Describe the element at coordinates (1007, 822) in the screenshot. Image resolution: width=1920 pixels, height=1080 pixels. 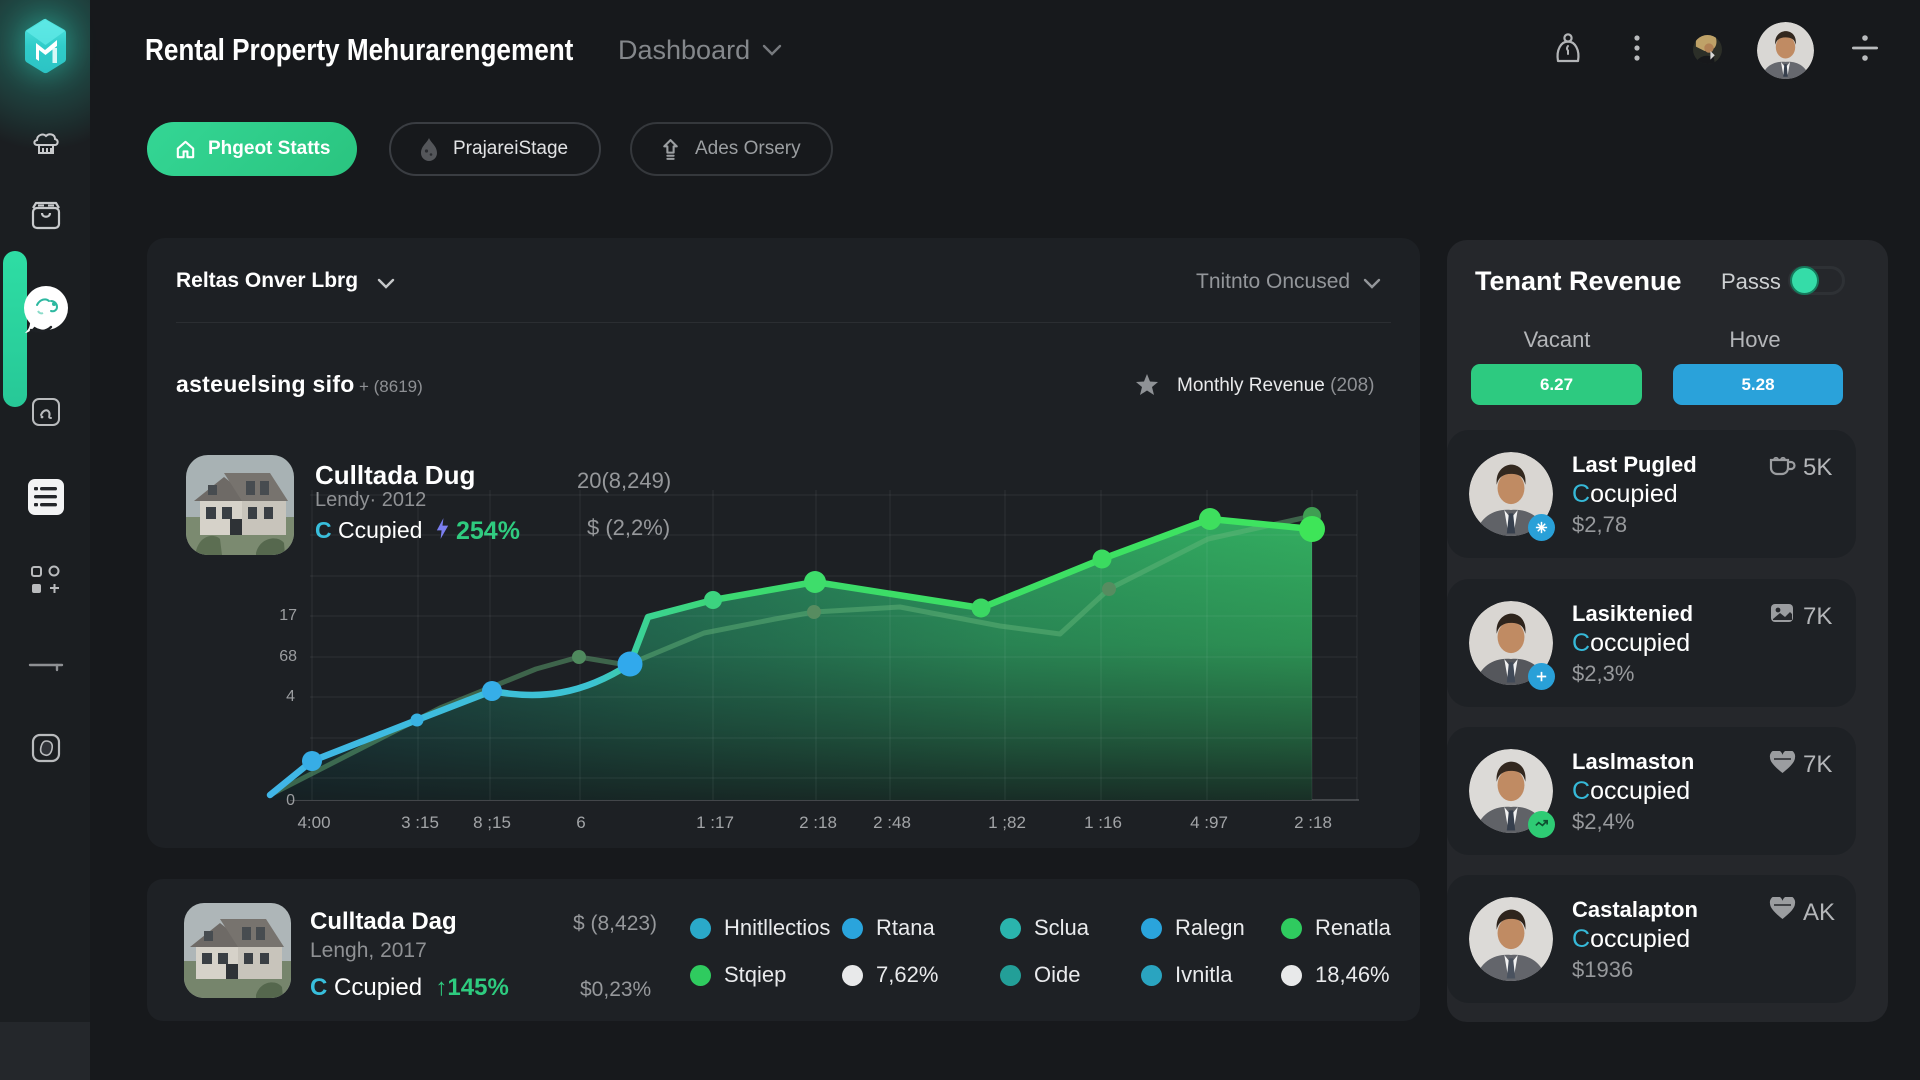
I see `svg-text: 1 ;82` at that location.